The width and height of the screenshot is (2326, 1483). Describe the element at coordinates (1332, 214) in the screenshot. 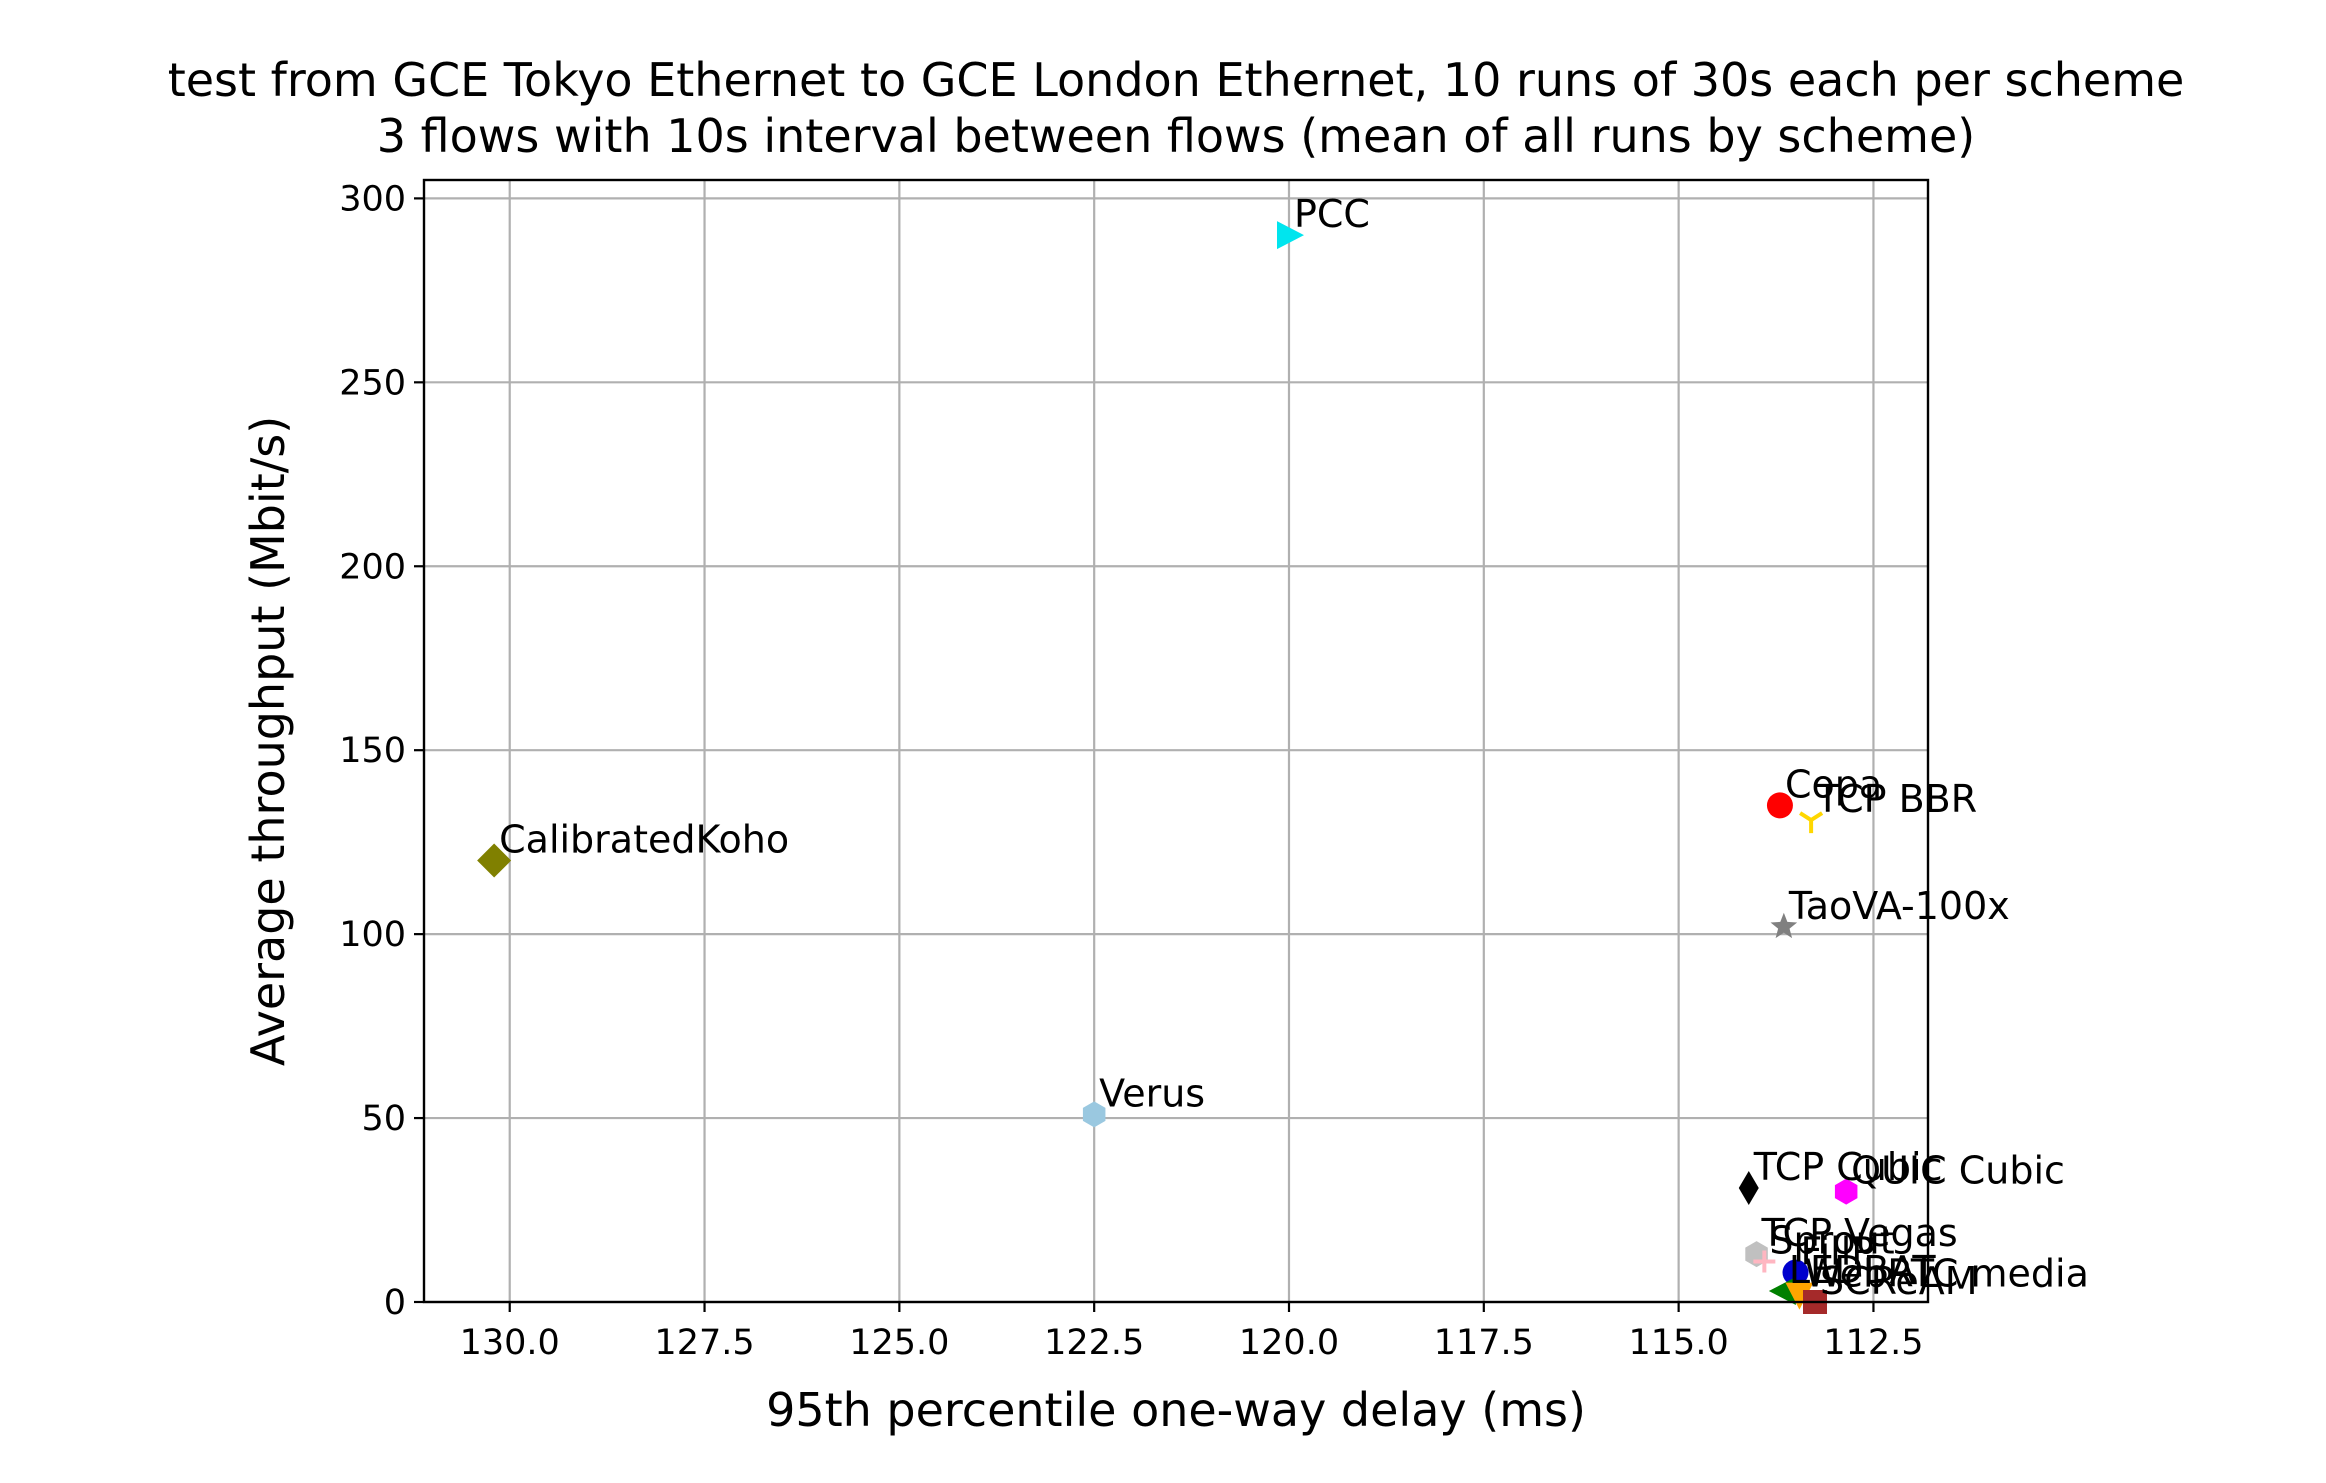

I see `point-label: PCC` at that location.